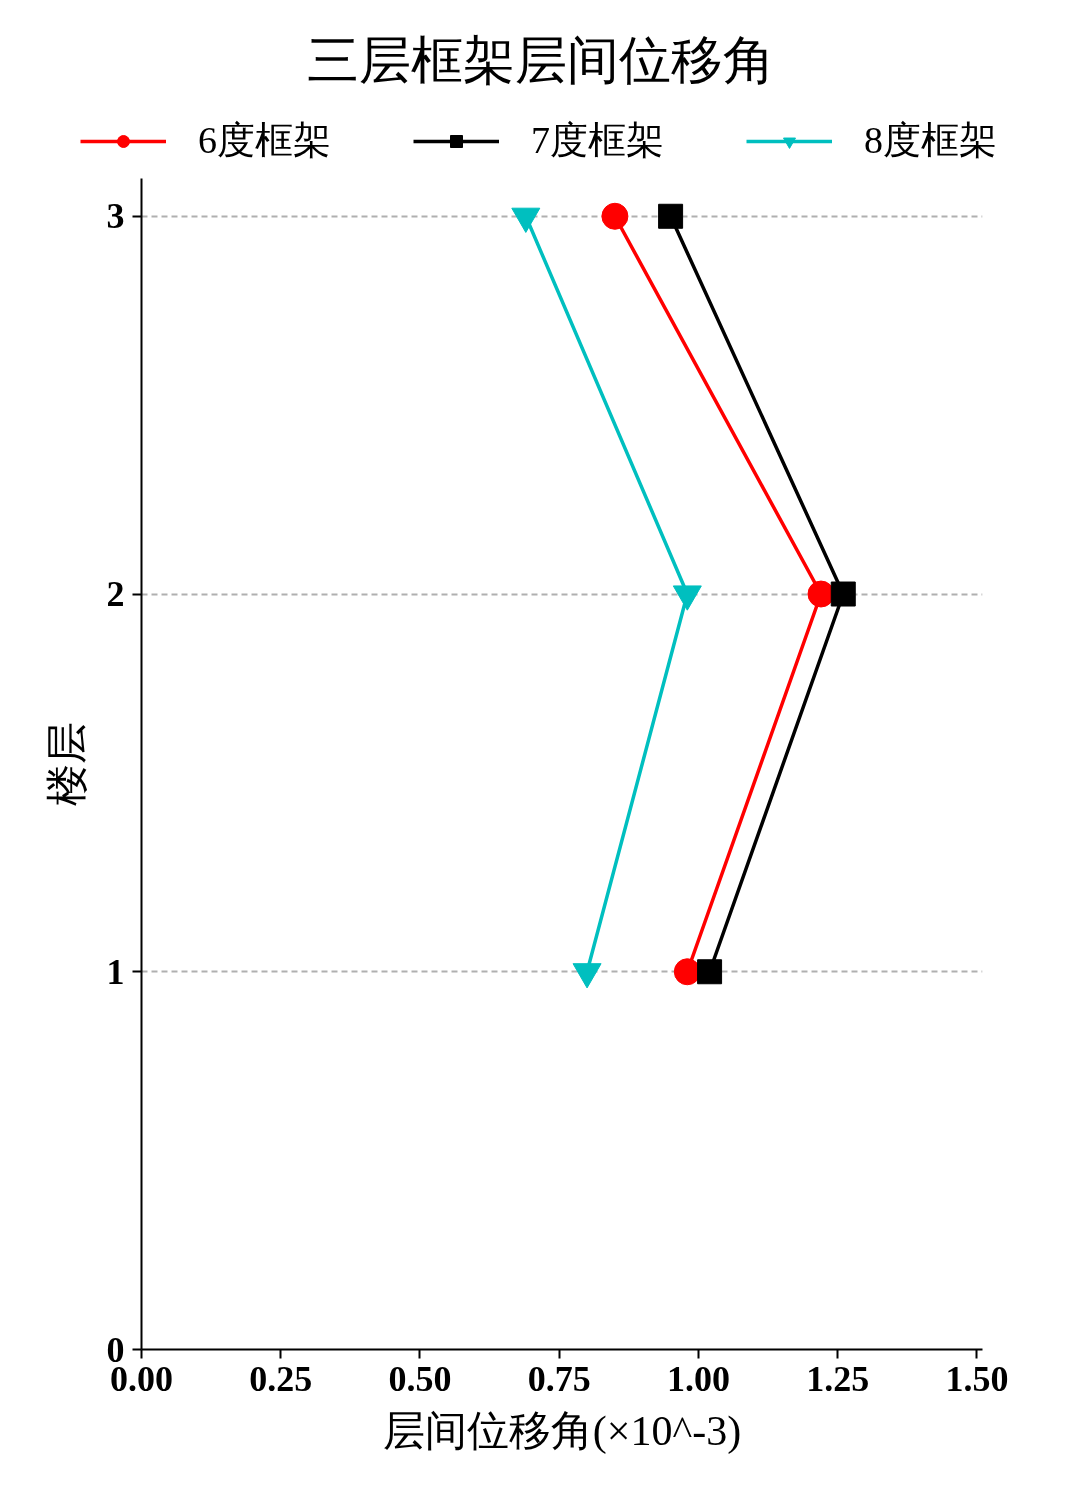  Describe the element at coordinates (264, 140) in the screenshot. I see `legend-label: 6度框架` at that location.